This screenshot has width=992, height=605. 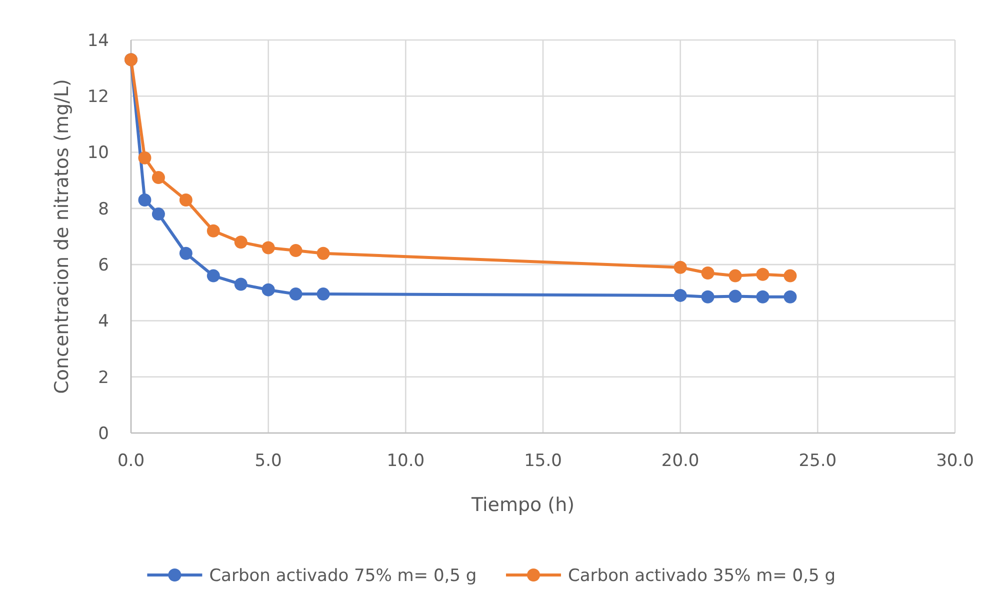 What do you see at coordinates (103, 266) in the screenshot?
I see `y-tick-label: 6` at bounding box center [103, 266].